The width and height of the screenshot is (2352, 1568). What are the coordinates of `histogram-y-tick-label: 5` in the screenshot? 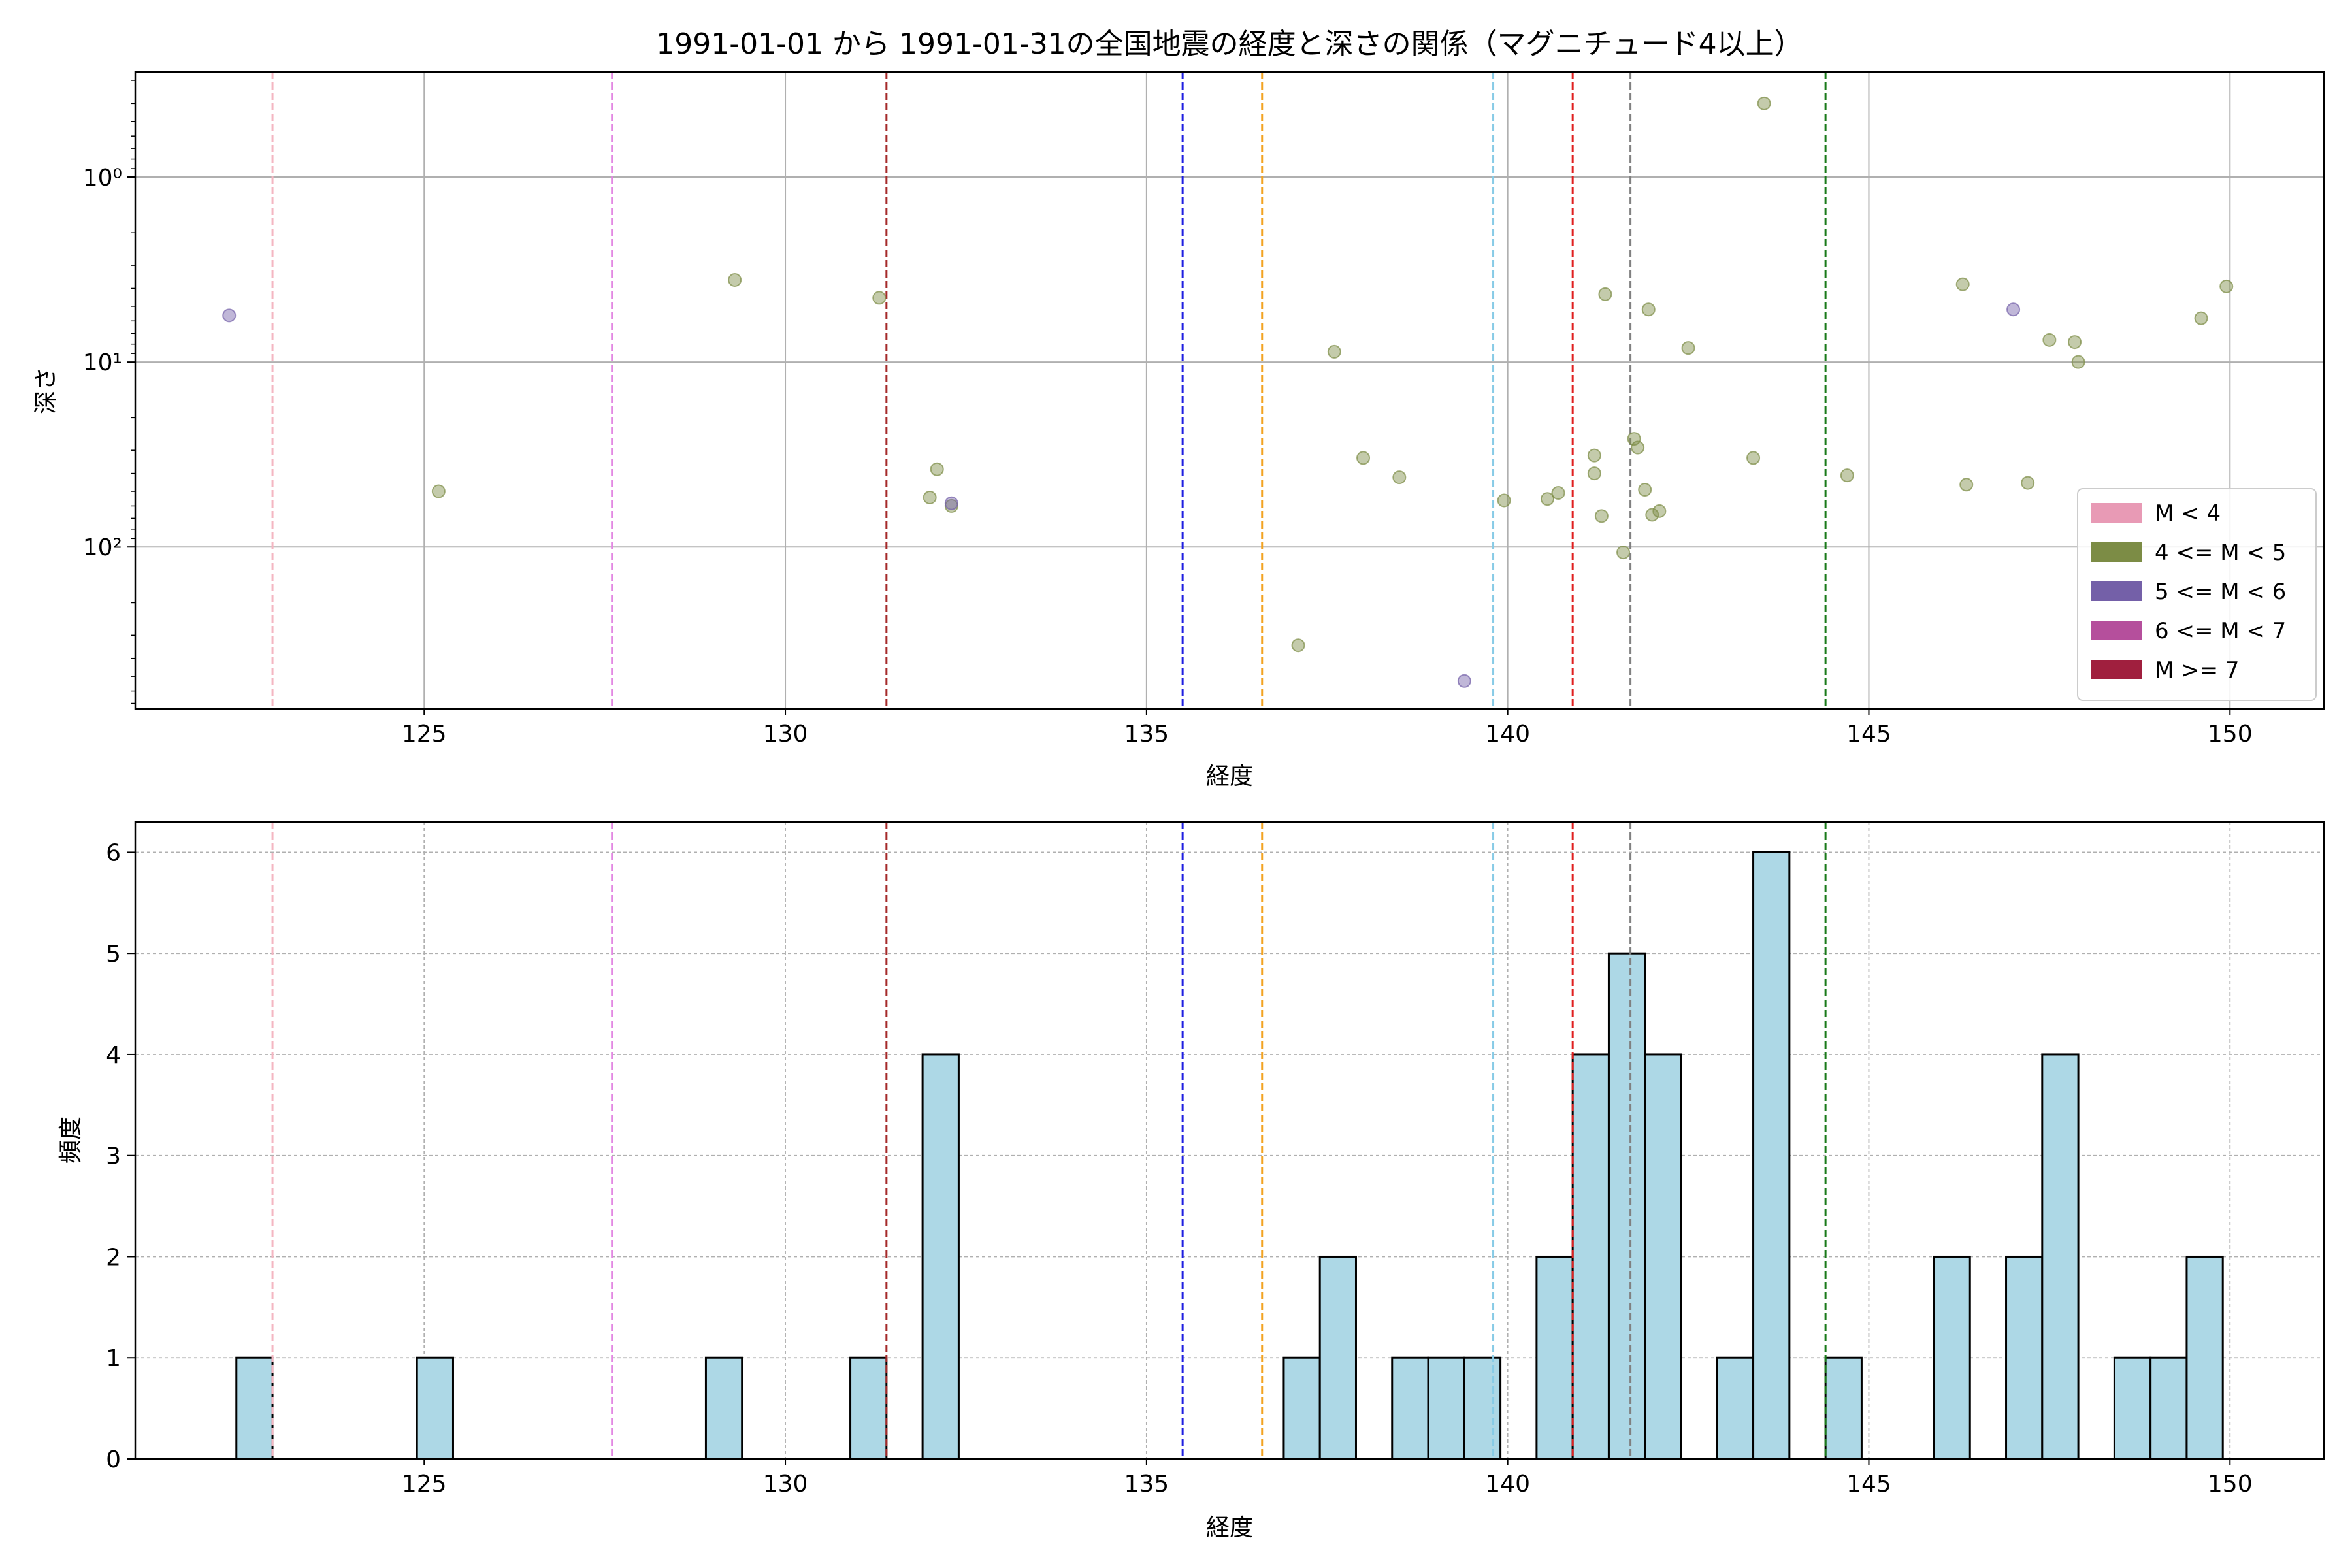 It's located at (113, 954).